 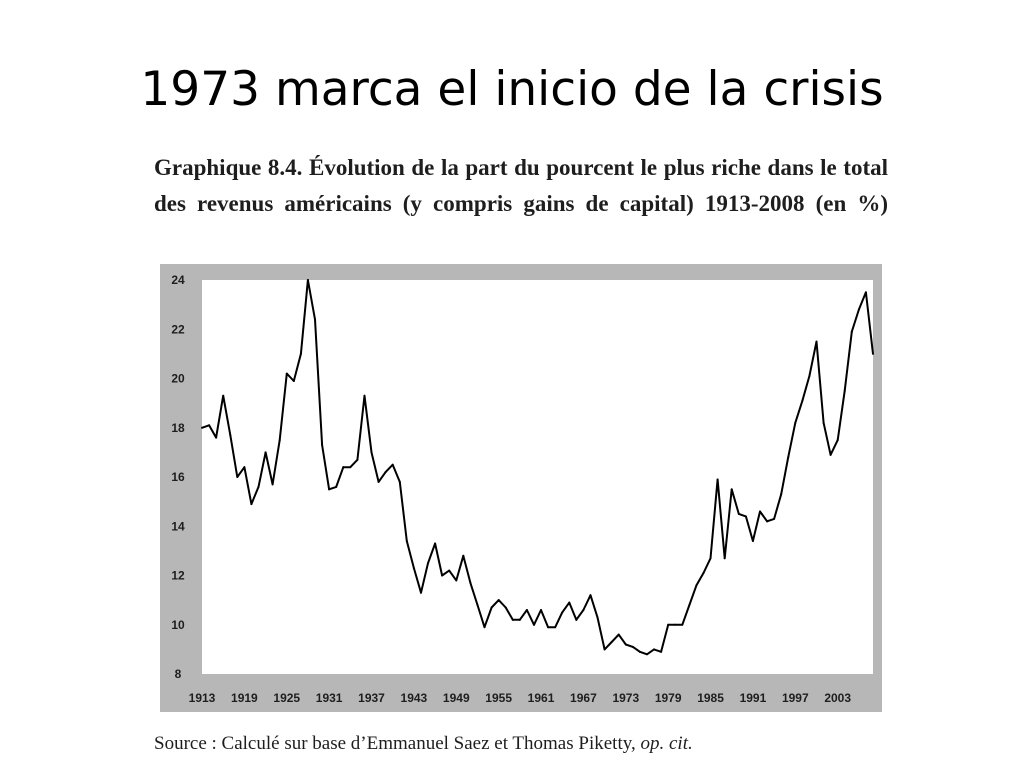 What do you see at coordinates (286, 698) in the screenshot?
I see `x-tick-label-1925: 1925` at bounding box center [286, 698].